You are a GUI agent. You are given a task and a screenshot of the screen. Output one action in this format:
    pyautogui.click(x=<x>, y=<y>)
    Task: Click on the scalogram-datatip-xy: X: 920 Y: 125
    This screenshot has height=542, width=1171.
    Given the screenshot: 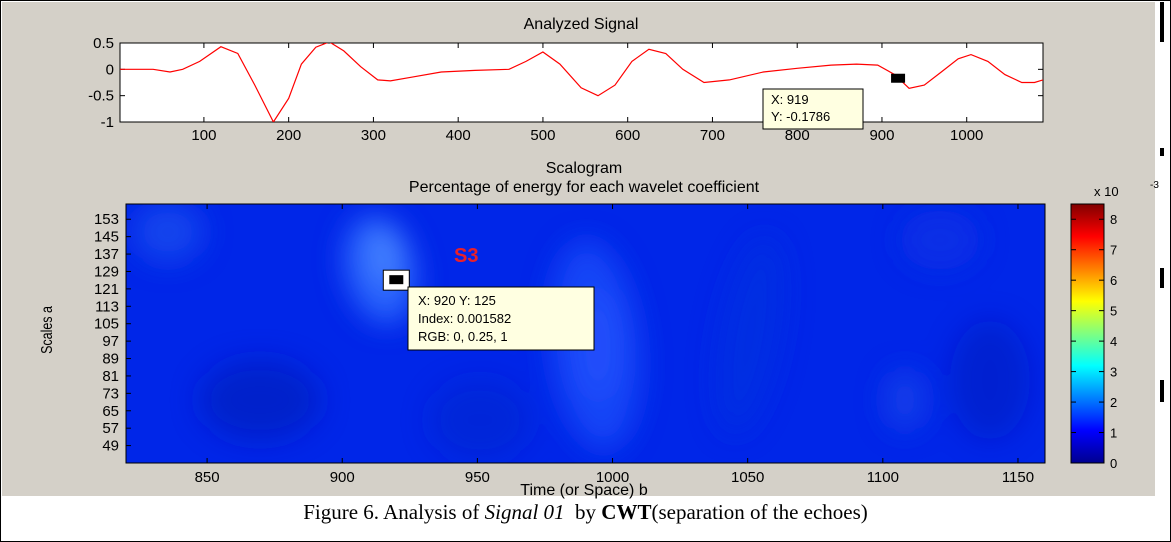 What is the action you would take?
    pyautogui.click(x=457, y=300)
    